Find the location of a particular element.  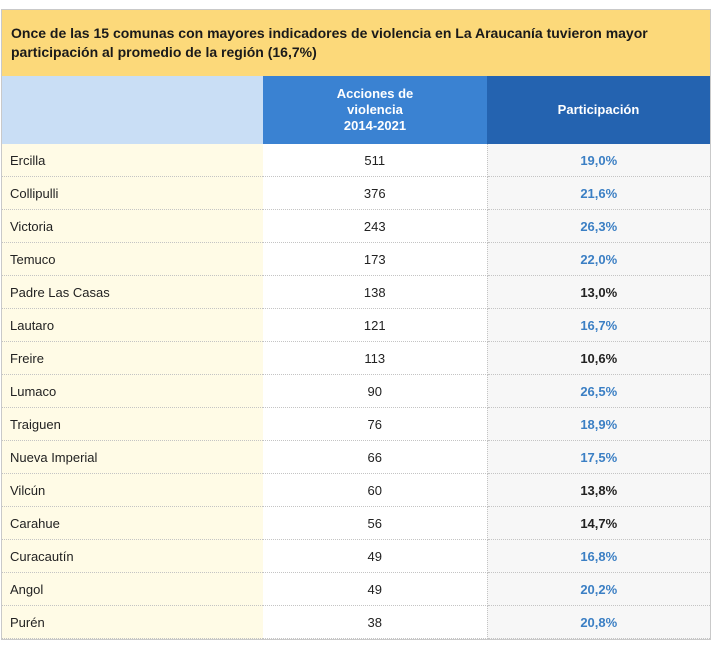

comuna-cell: Lautaro is located at coordinates (132, 325).